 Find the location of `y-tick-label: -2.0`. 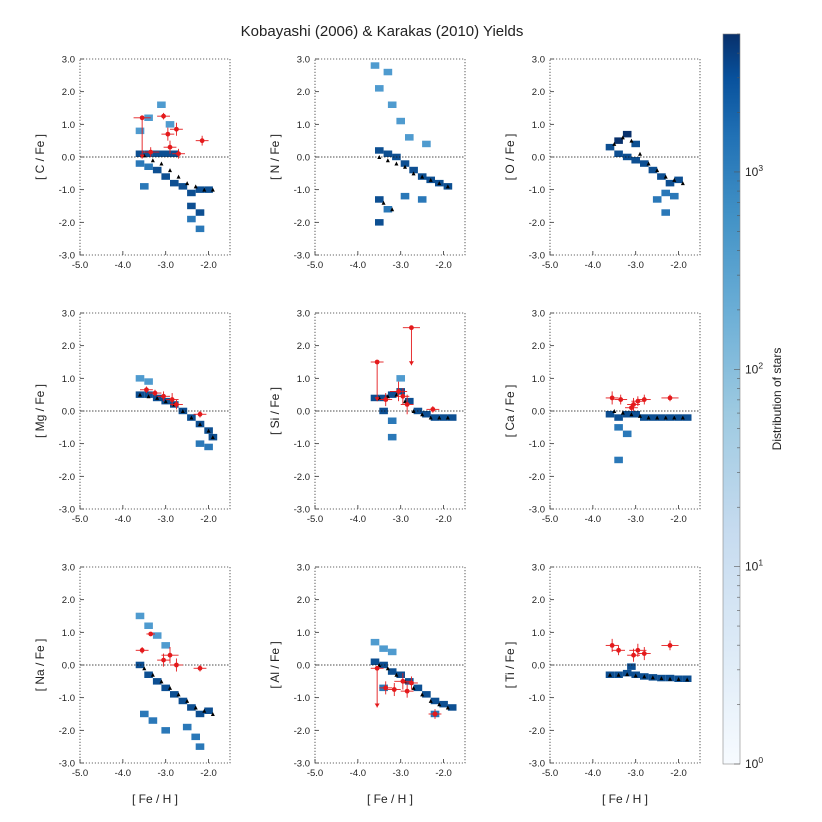

y-tick-label: -2.0 is located at coordinates (67, 223).